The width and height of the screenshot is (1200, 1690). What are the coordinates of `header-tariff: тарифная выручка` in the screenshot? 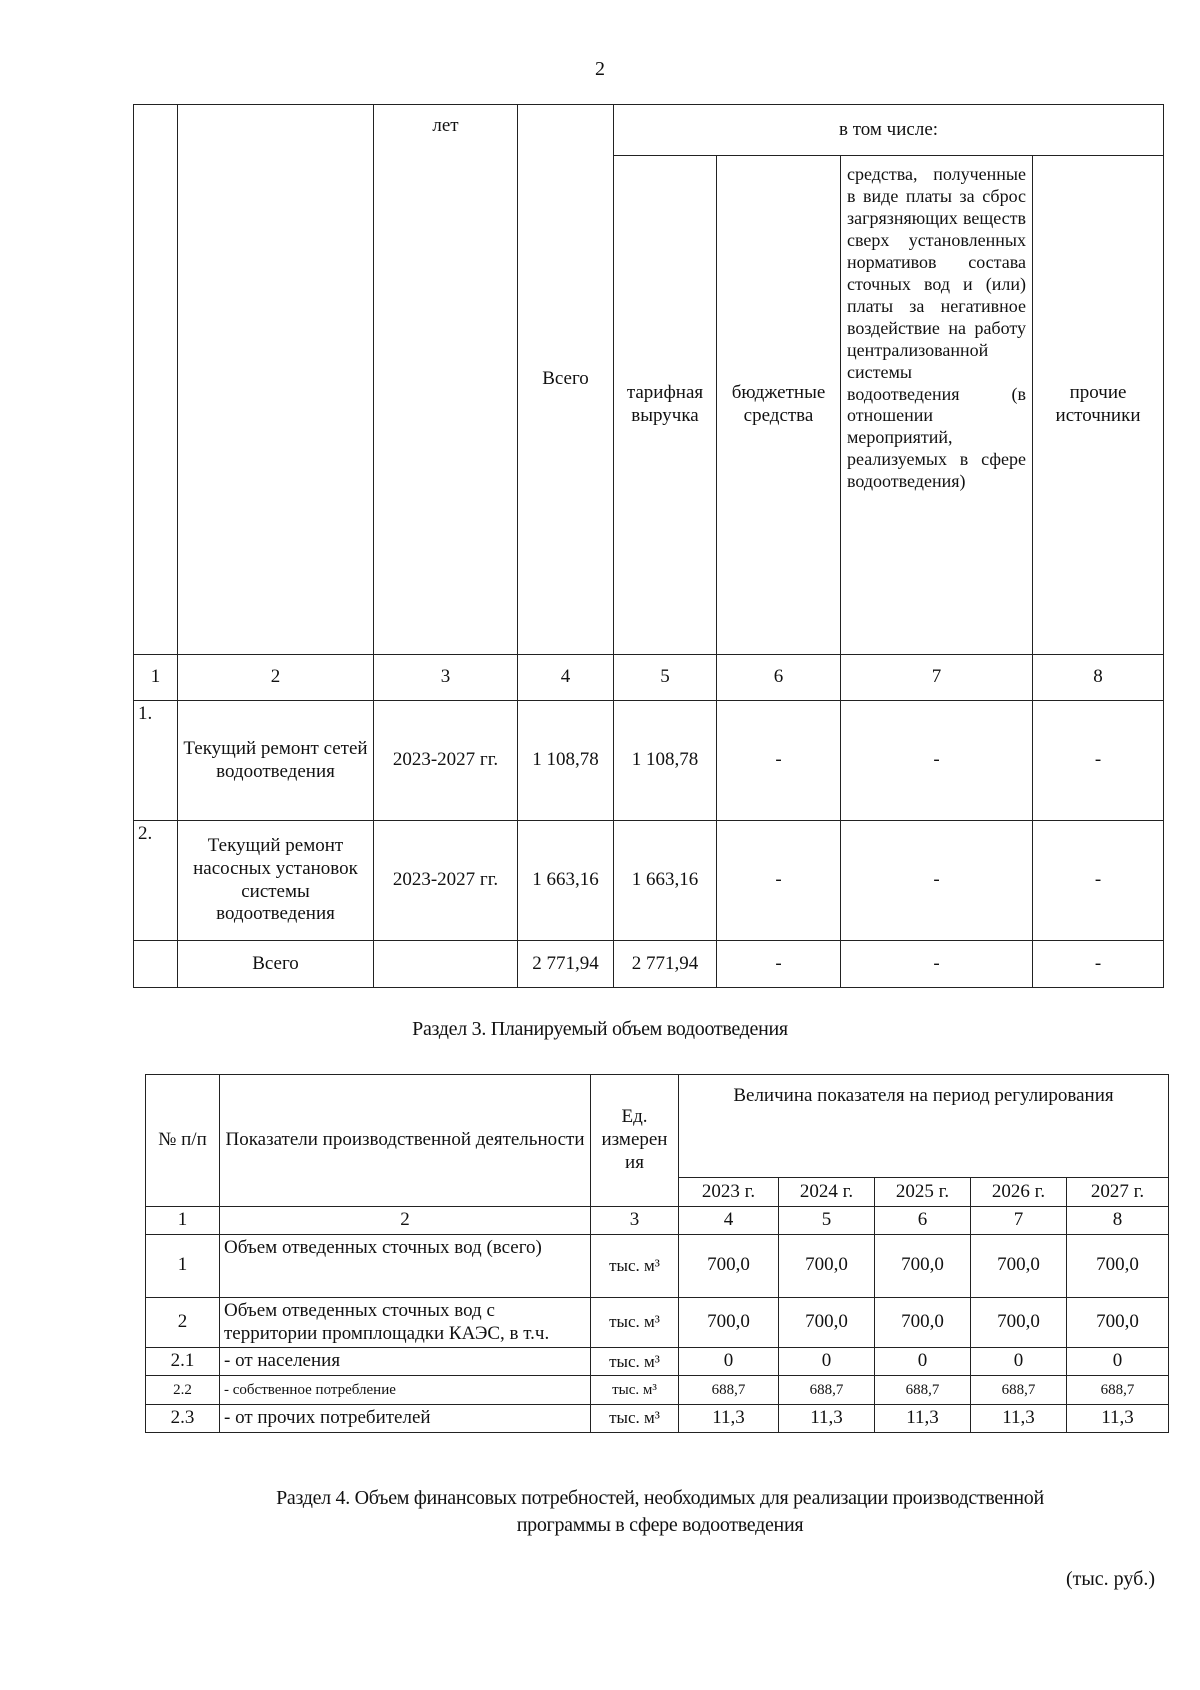 It's located at (665, 405).